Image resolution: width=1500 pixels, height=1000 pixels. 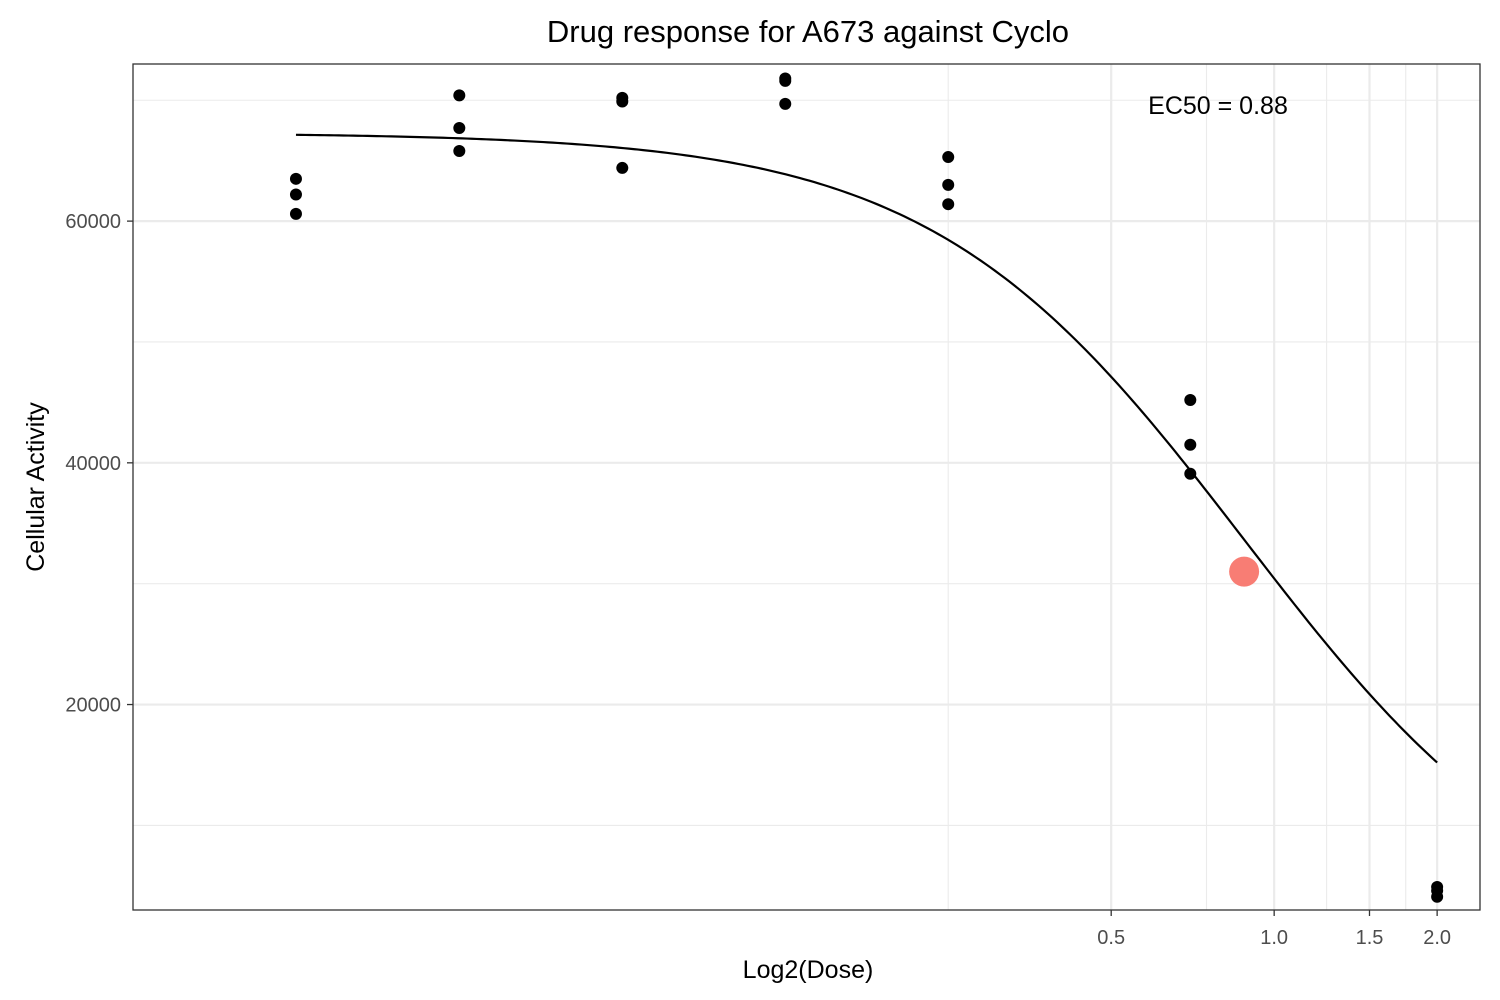 I want to click on x-tick-label: 1.0, so click(x=1274, y=938).